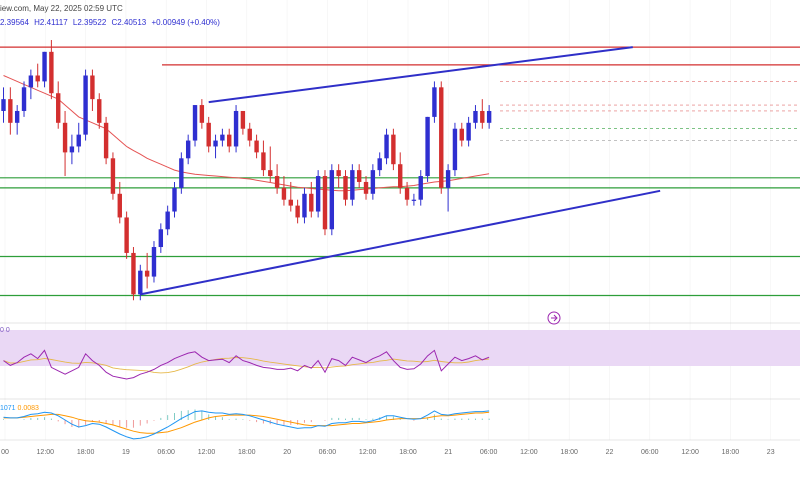 The image size is (800, 479). Describe the element at coordinates (400, 242) in the screenshot. I see `trendline` at that location.